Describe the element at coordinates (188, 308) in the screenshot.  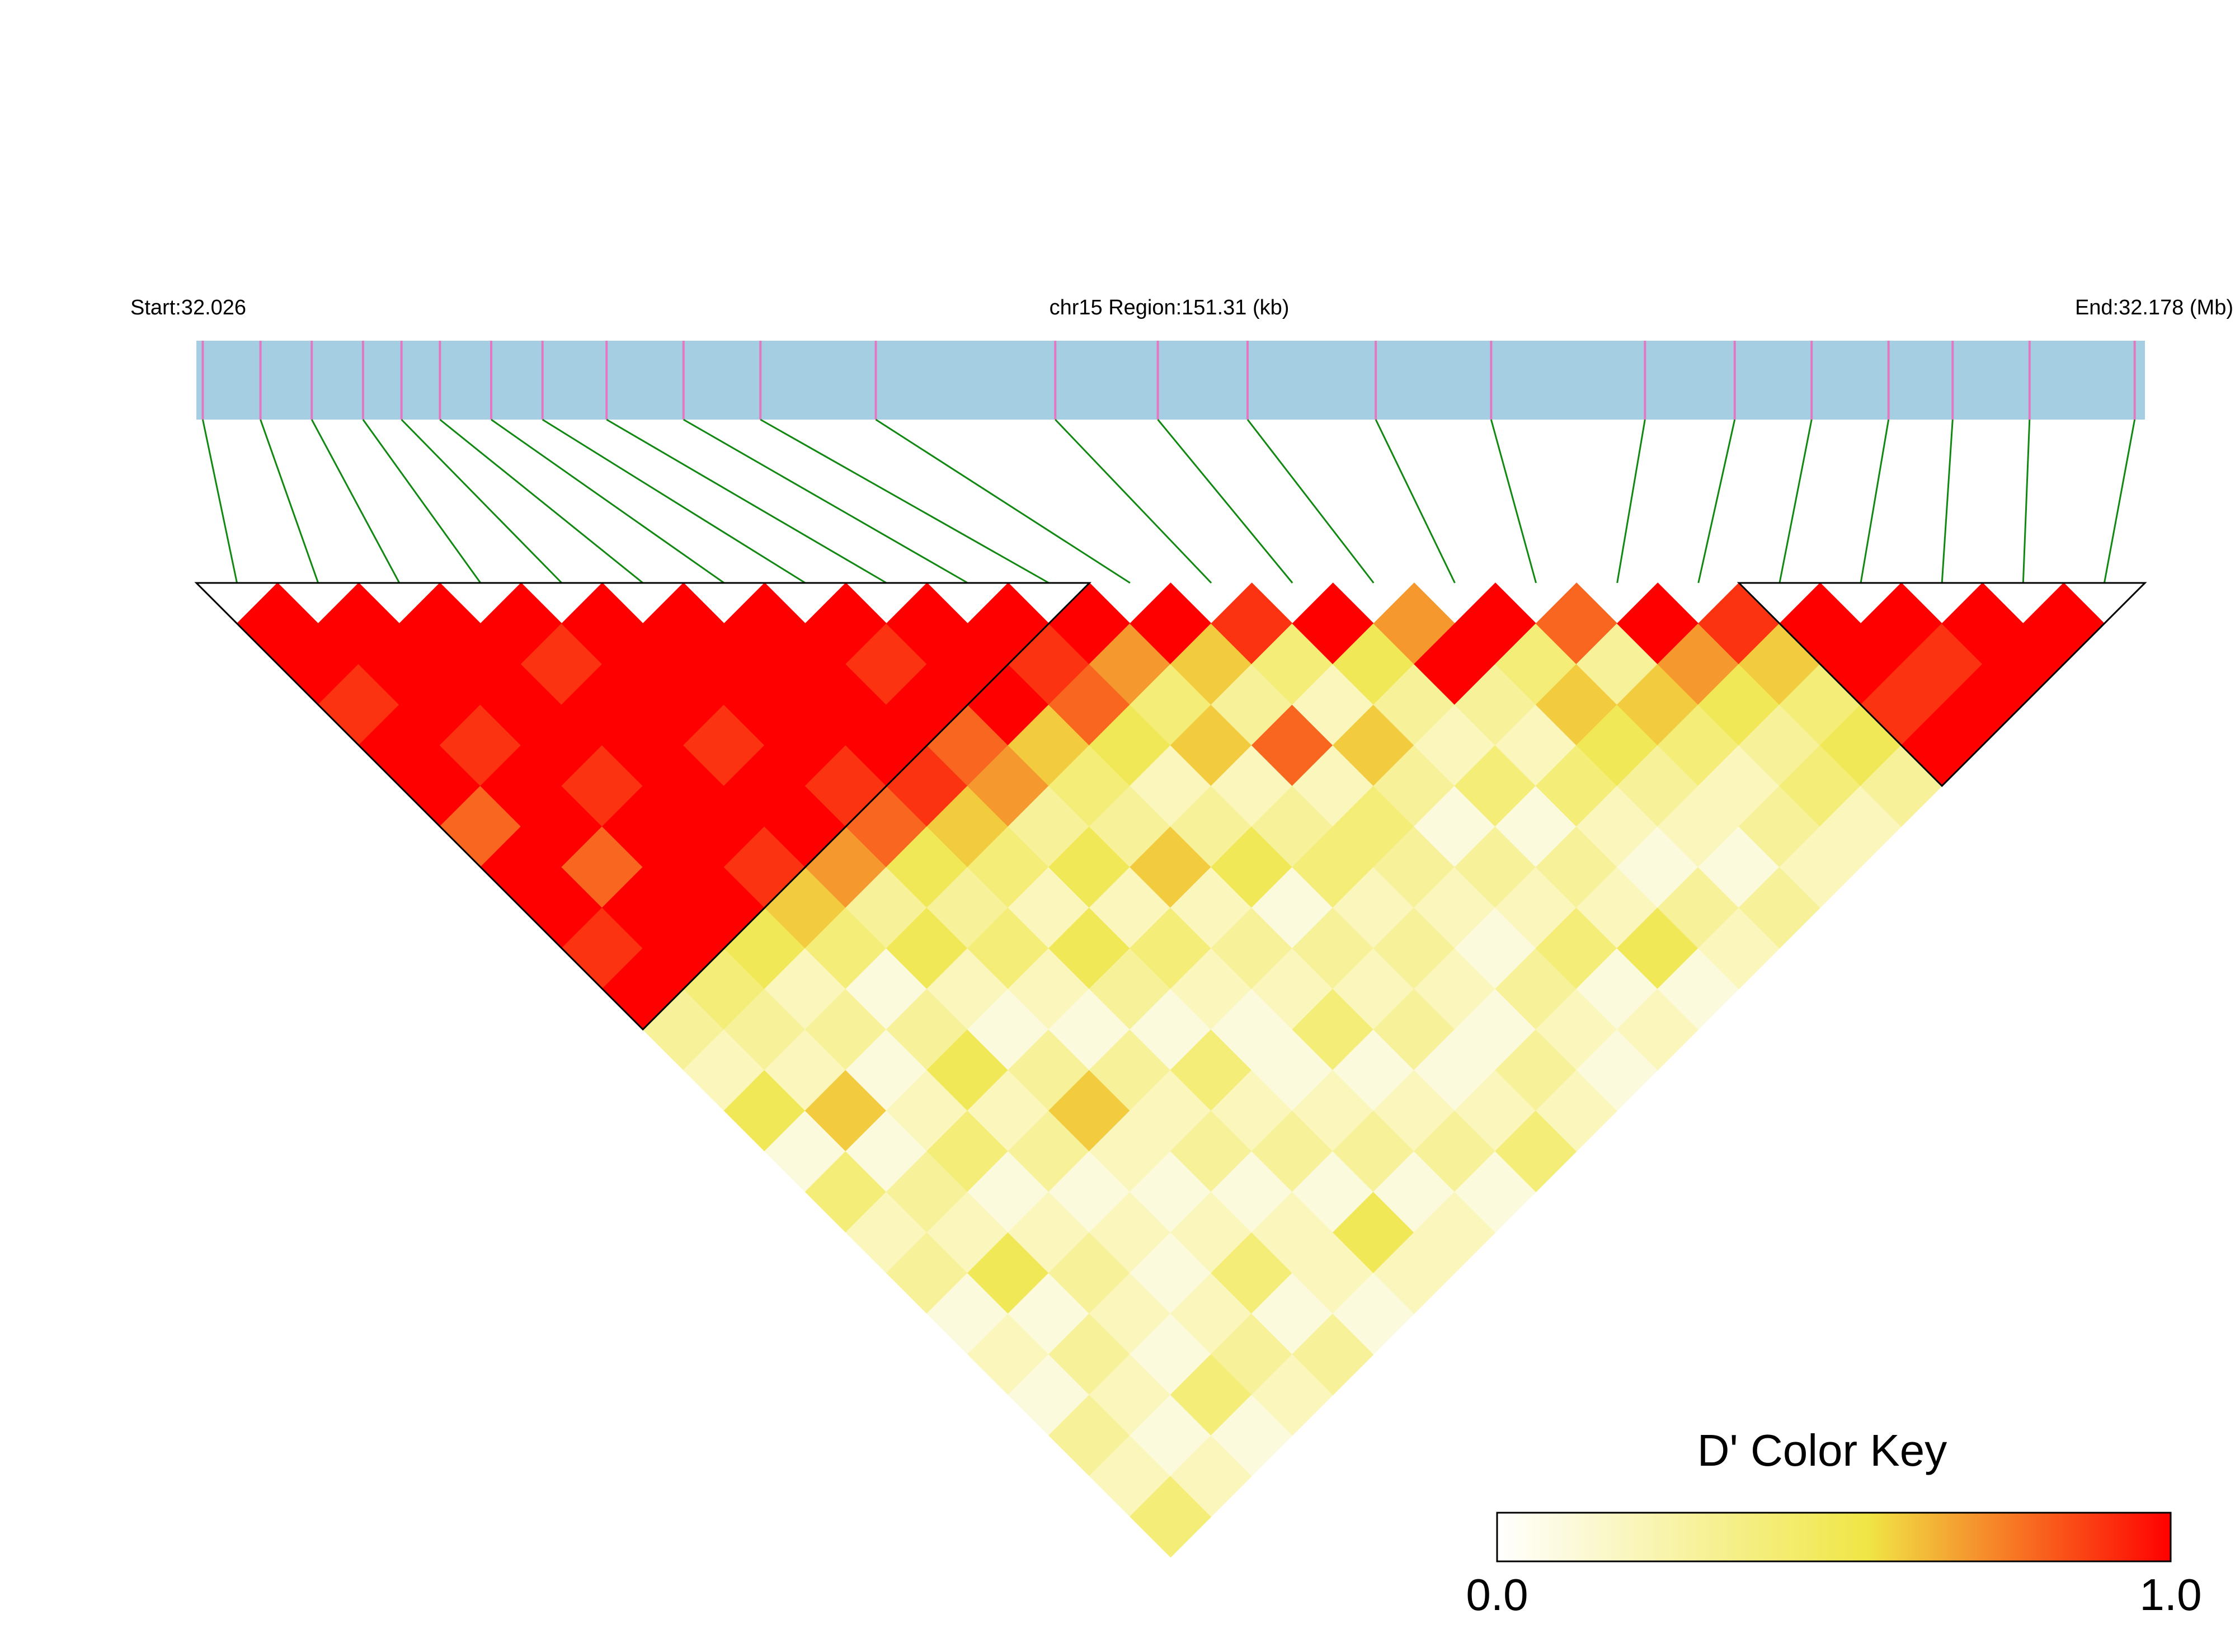
I see `start-label: Start:32.026` at that location.